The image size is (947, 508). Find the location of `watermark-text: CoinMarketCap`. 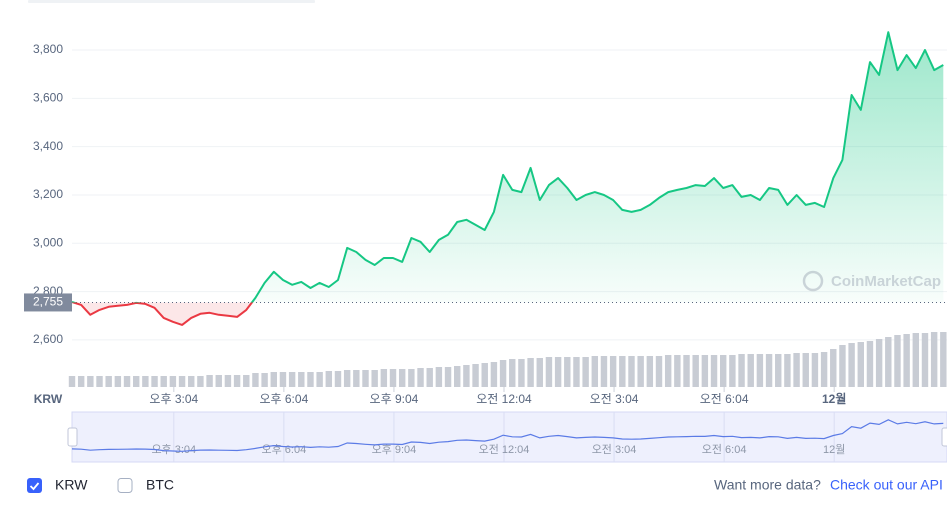

watermark-text: CoinMarketCap is located at coordinates (886, 281).